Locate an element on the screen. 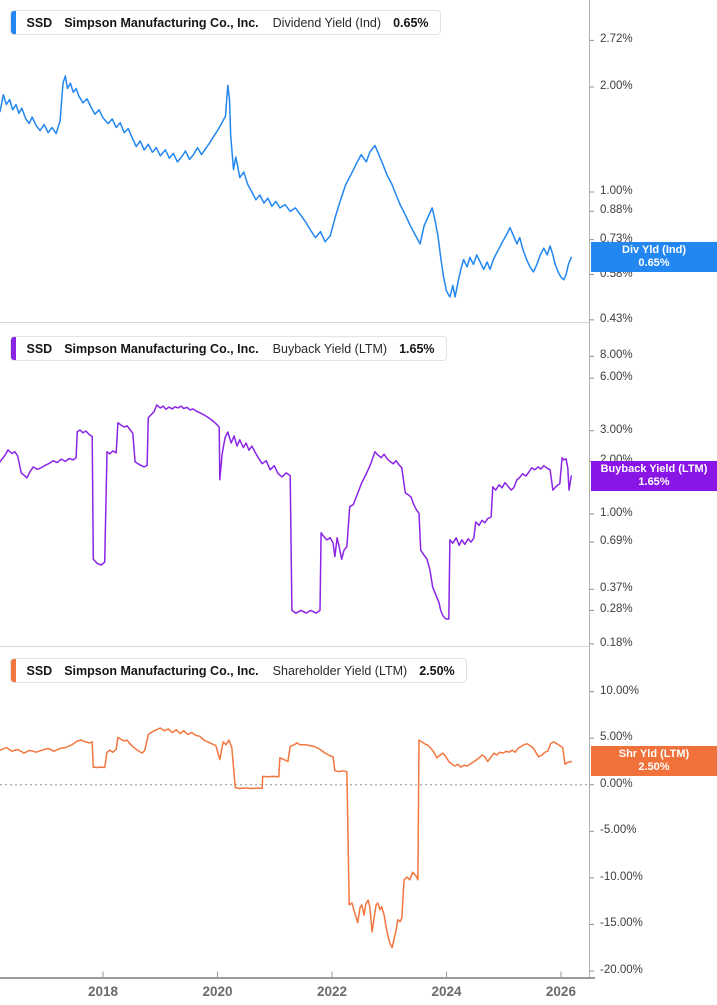  axis-value-badge-div-yld: Div Yld (Ind) 0.65% is located at coordinates (654, 257).